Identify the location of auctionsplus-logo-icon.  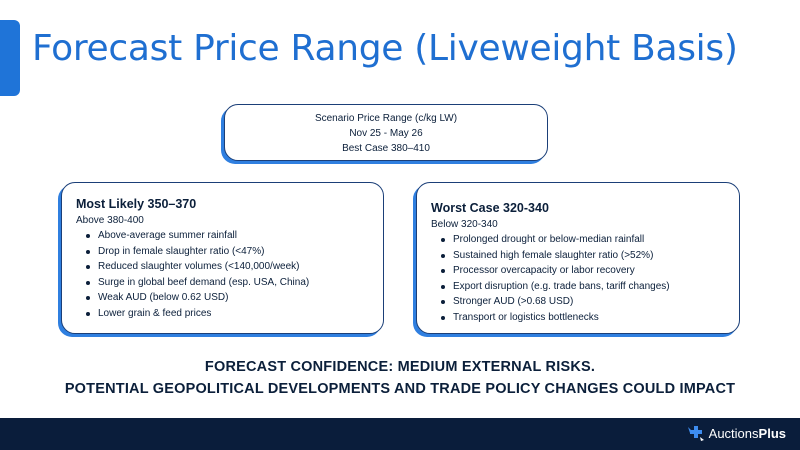
(695, 433).